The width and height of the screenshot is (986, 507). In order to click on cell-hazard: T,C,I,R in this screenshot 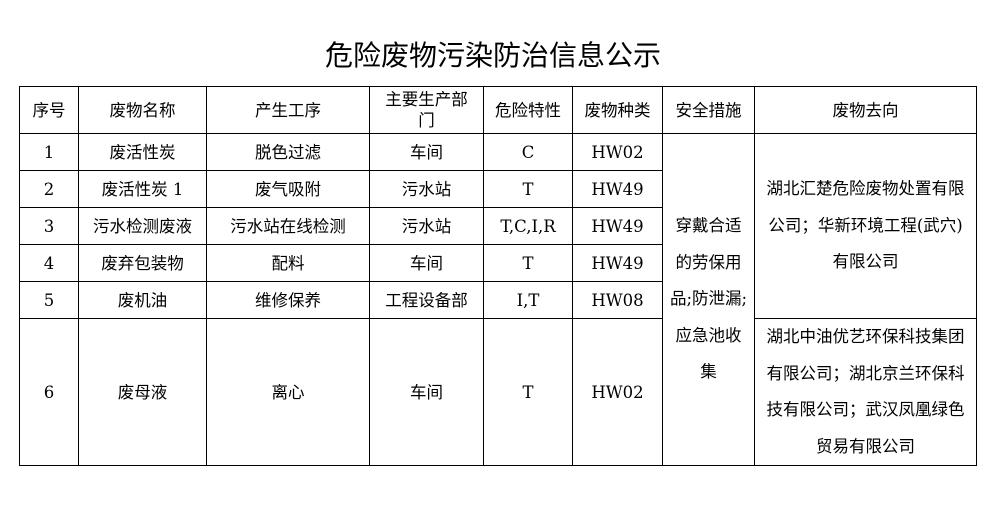, I will do `click(528, 226)`.